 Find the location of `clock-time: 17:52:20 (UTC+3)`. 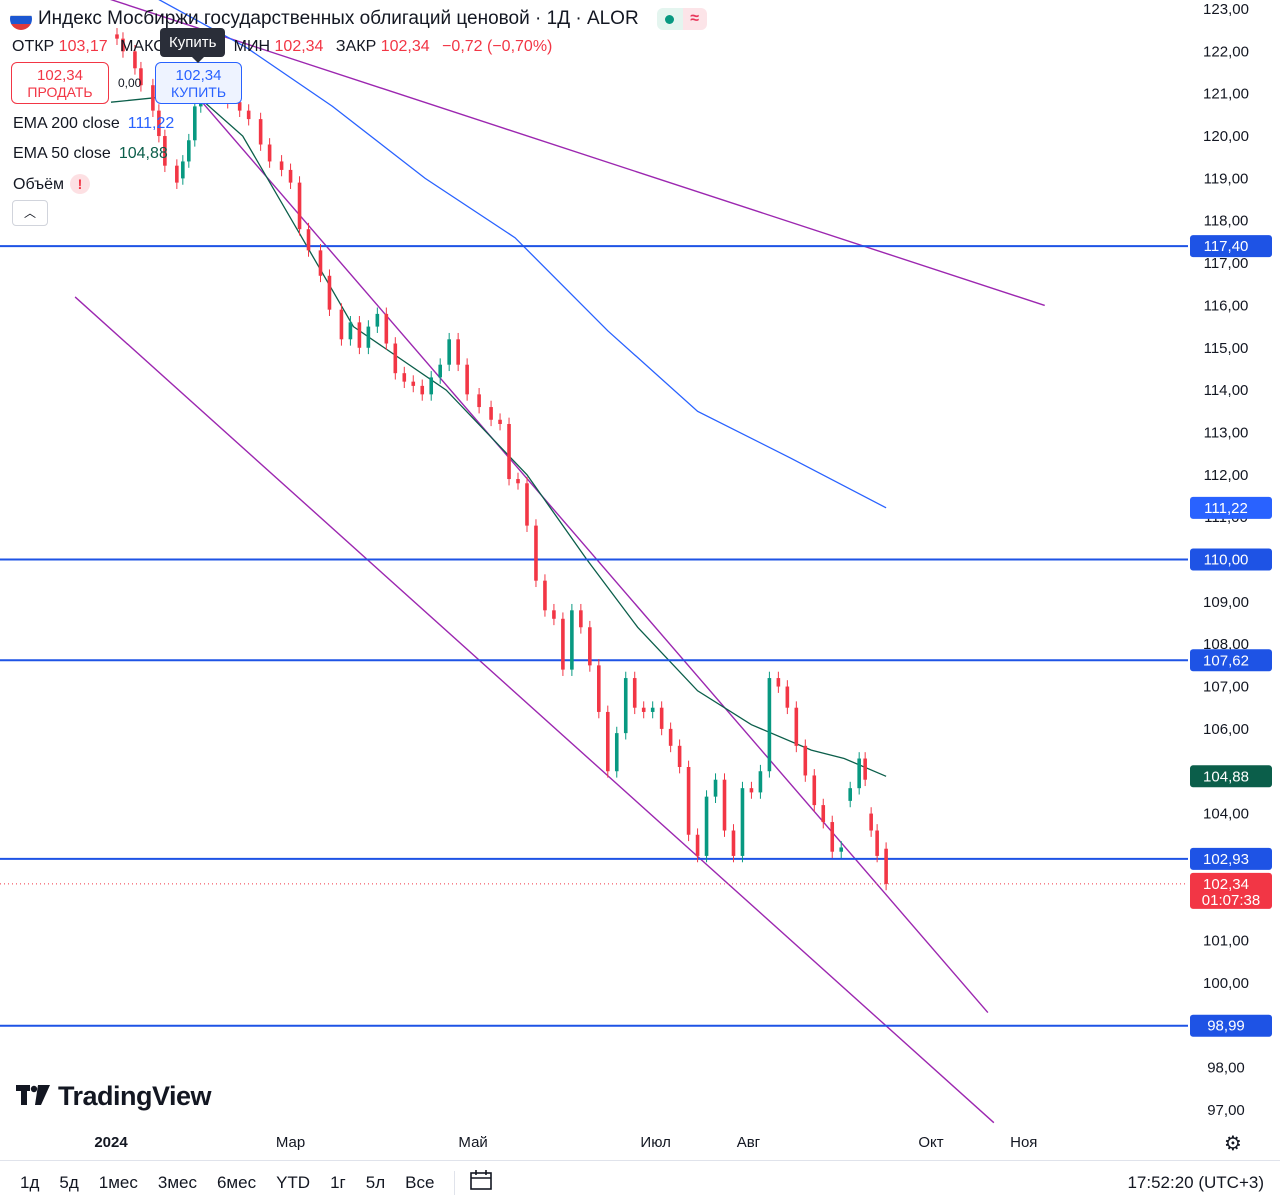

clock-time: 17:52:20 (UTC+3) is located at coordinates (1195, 1182).